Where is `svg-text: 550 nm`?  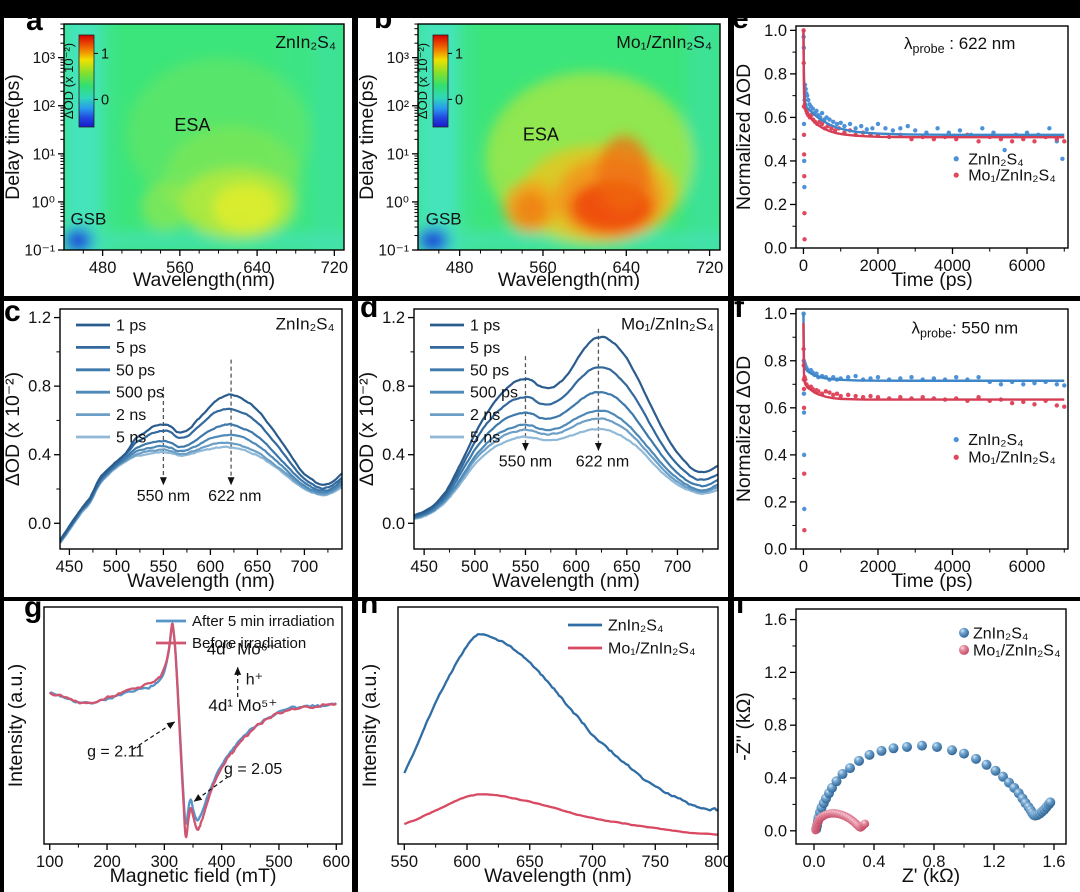
svg-text: 550 nm is located at coordinates (525, 462).